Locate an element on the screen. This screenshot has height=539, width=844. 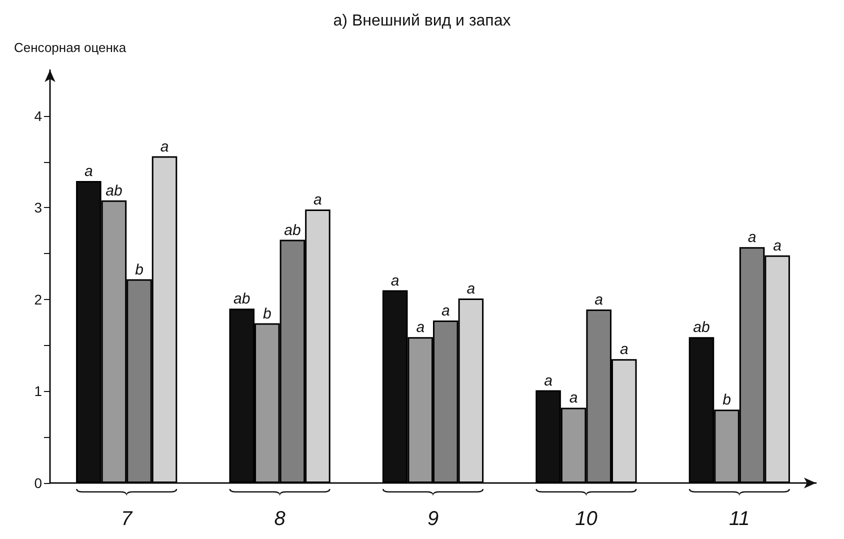
y-tick-label: 2 is located at coordinates (38, 299).